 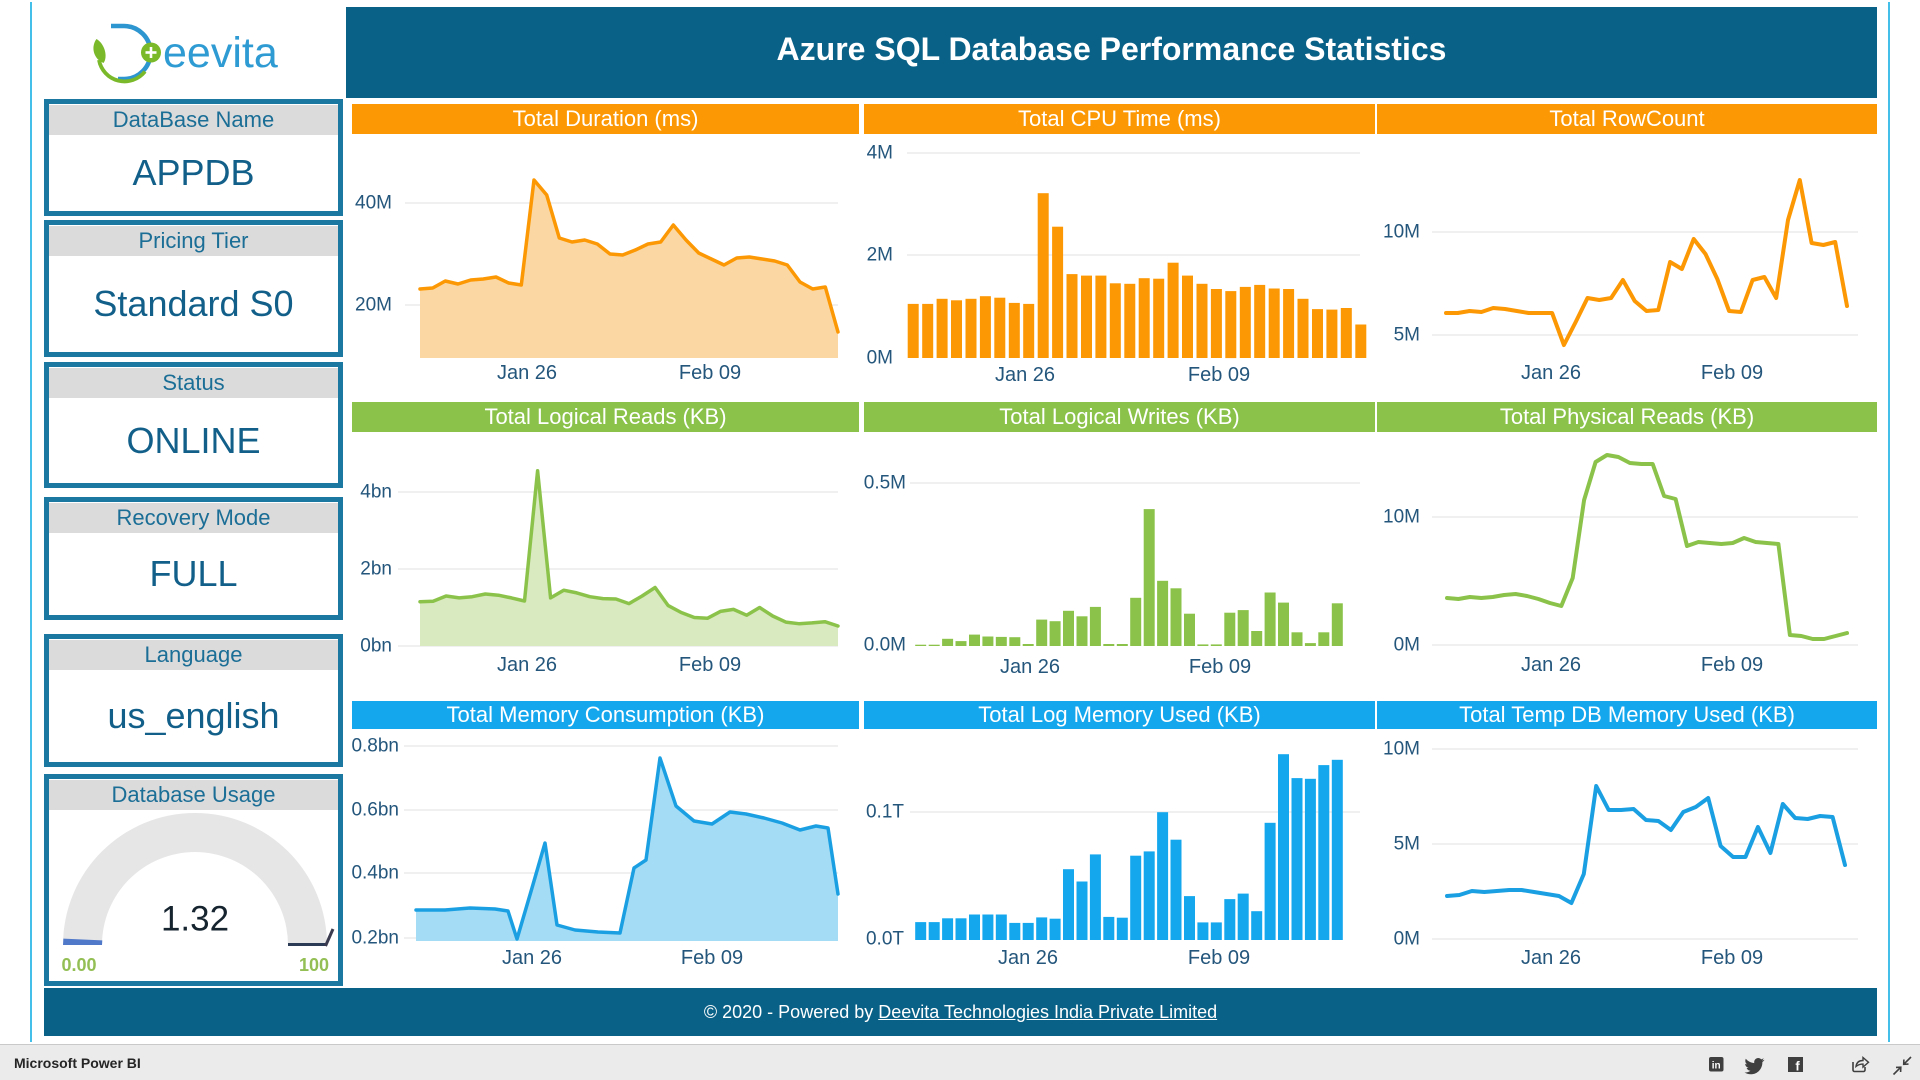 What do you see at coordinates (373, 305) in the screenshot?
I see `svg-text: 20M` at bounding box center [373, 305].